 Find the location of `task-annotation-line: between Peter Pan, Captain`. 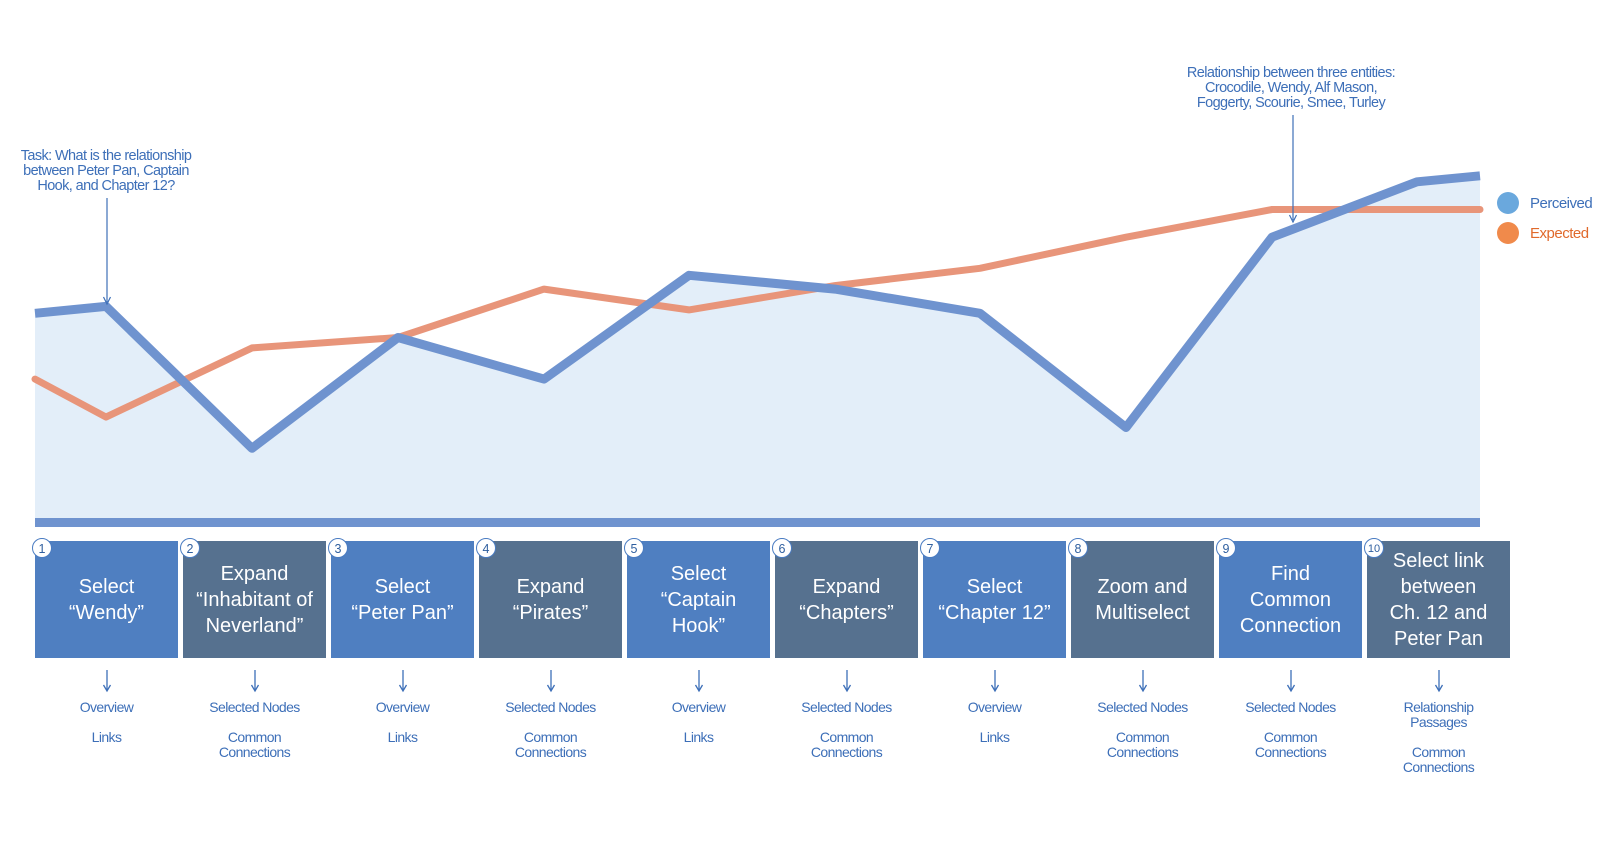

task-annotation-line: between Peter Pan, Captain is located at coordinates (106, 171).